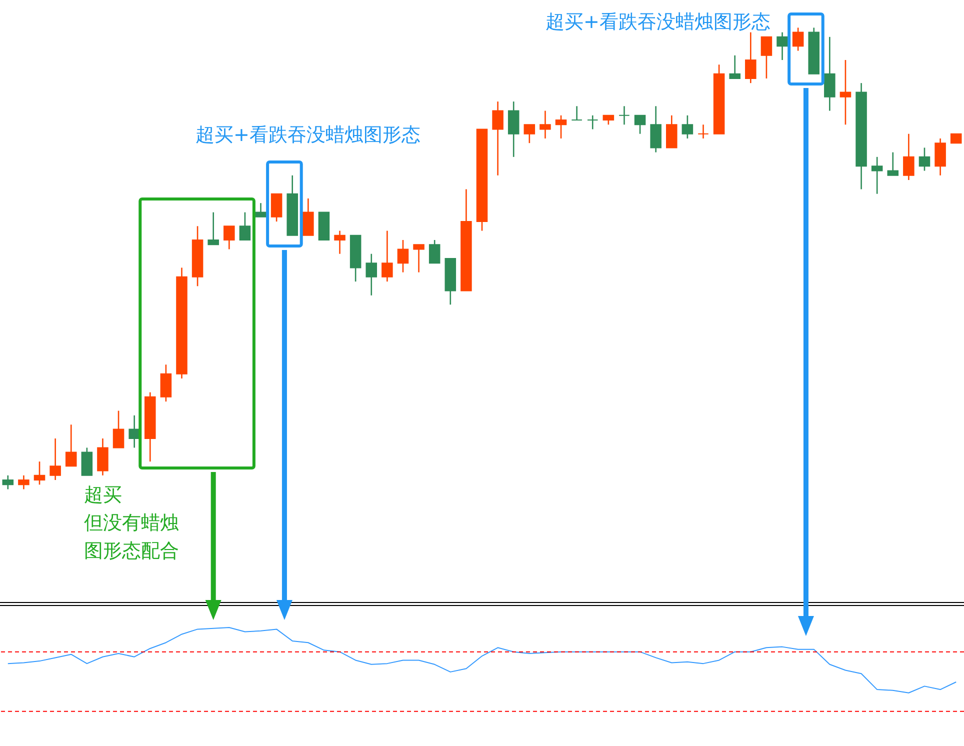 The width and height of the screenshot is (964, 746). Describe the element at coordinates (131, 551) in the screenshot. I see `text: 图形态配合` at that location.